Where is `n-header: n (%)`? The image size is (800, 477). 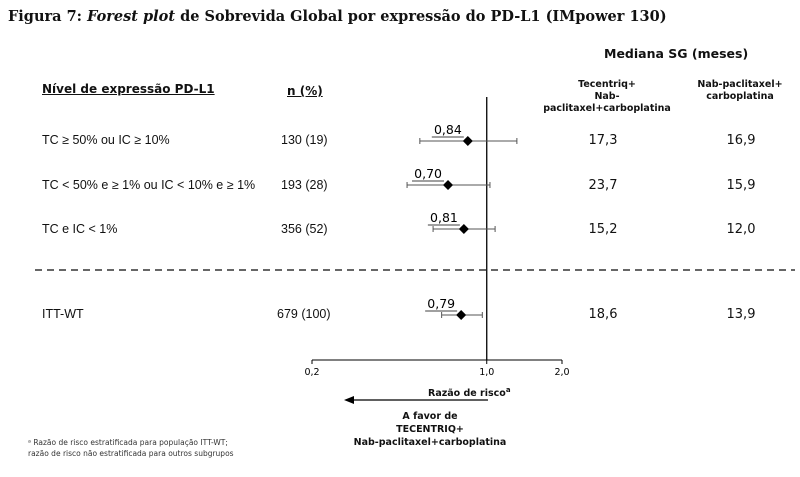
n-header: n (%) is located at coordinates (305, 91).